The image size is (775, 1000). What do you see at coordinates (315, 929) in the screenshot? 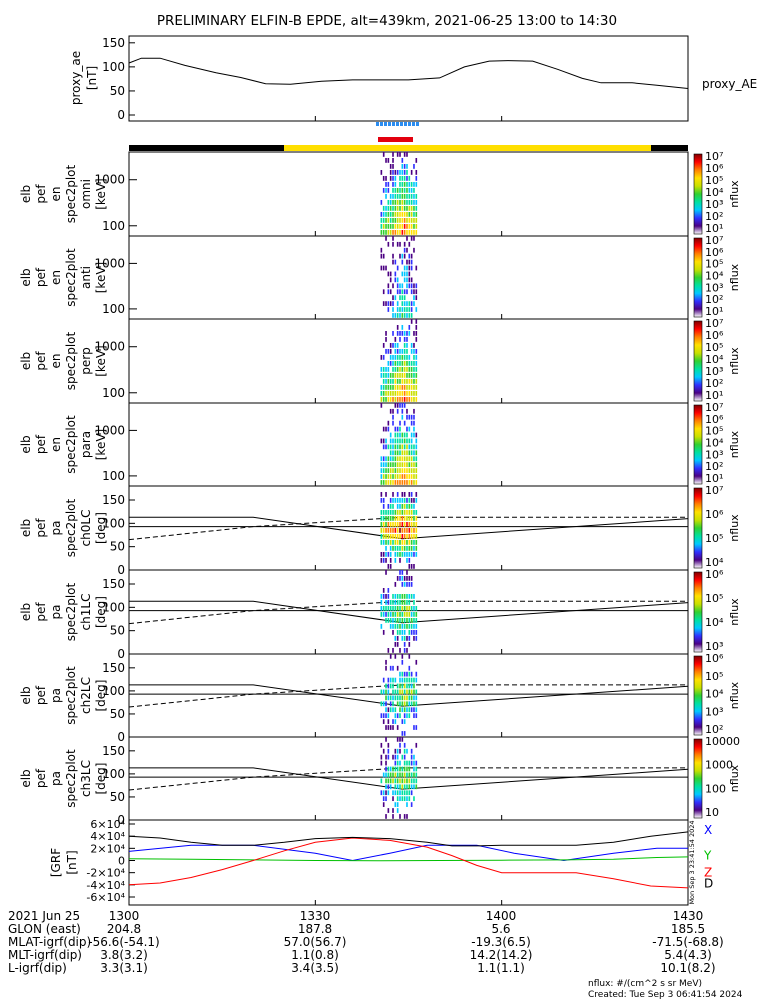
I see `footer-value: 187.8` at bounding box center [315, 929].